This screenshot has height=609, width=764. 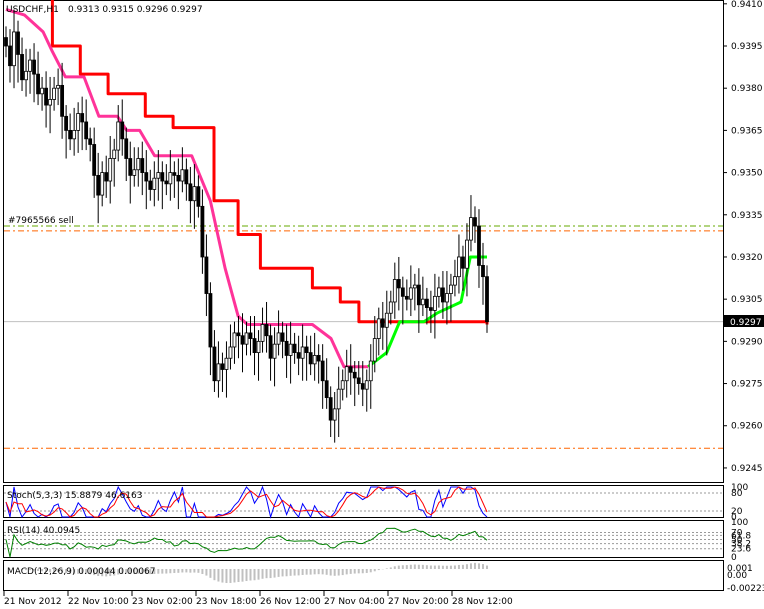 What do you see at coordinates (41, 221) in the screenshot?
I see `order-label: #7965566 sell` at bounding box center [41, 221].